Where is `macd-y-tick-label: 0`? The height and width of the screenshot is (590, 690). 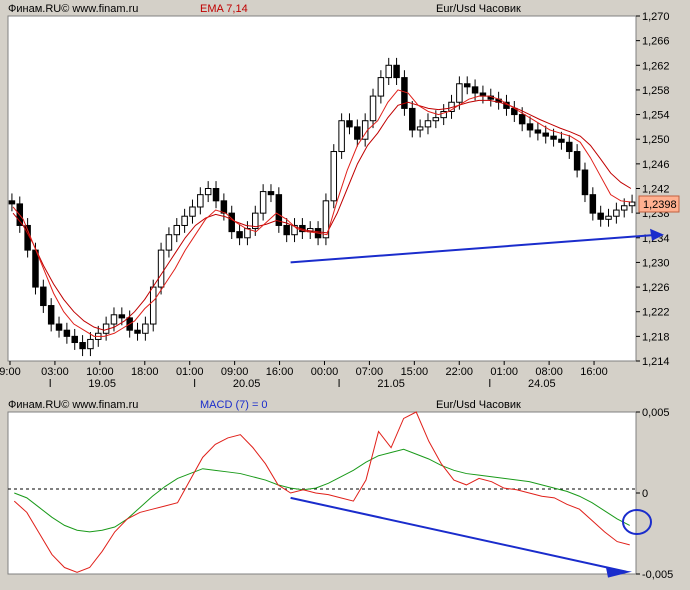
macd-y-tick-label: 0 is located at coordinates (645, 494).